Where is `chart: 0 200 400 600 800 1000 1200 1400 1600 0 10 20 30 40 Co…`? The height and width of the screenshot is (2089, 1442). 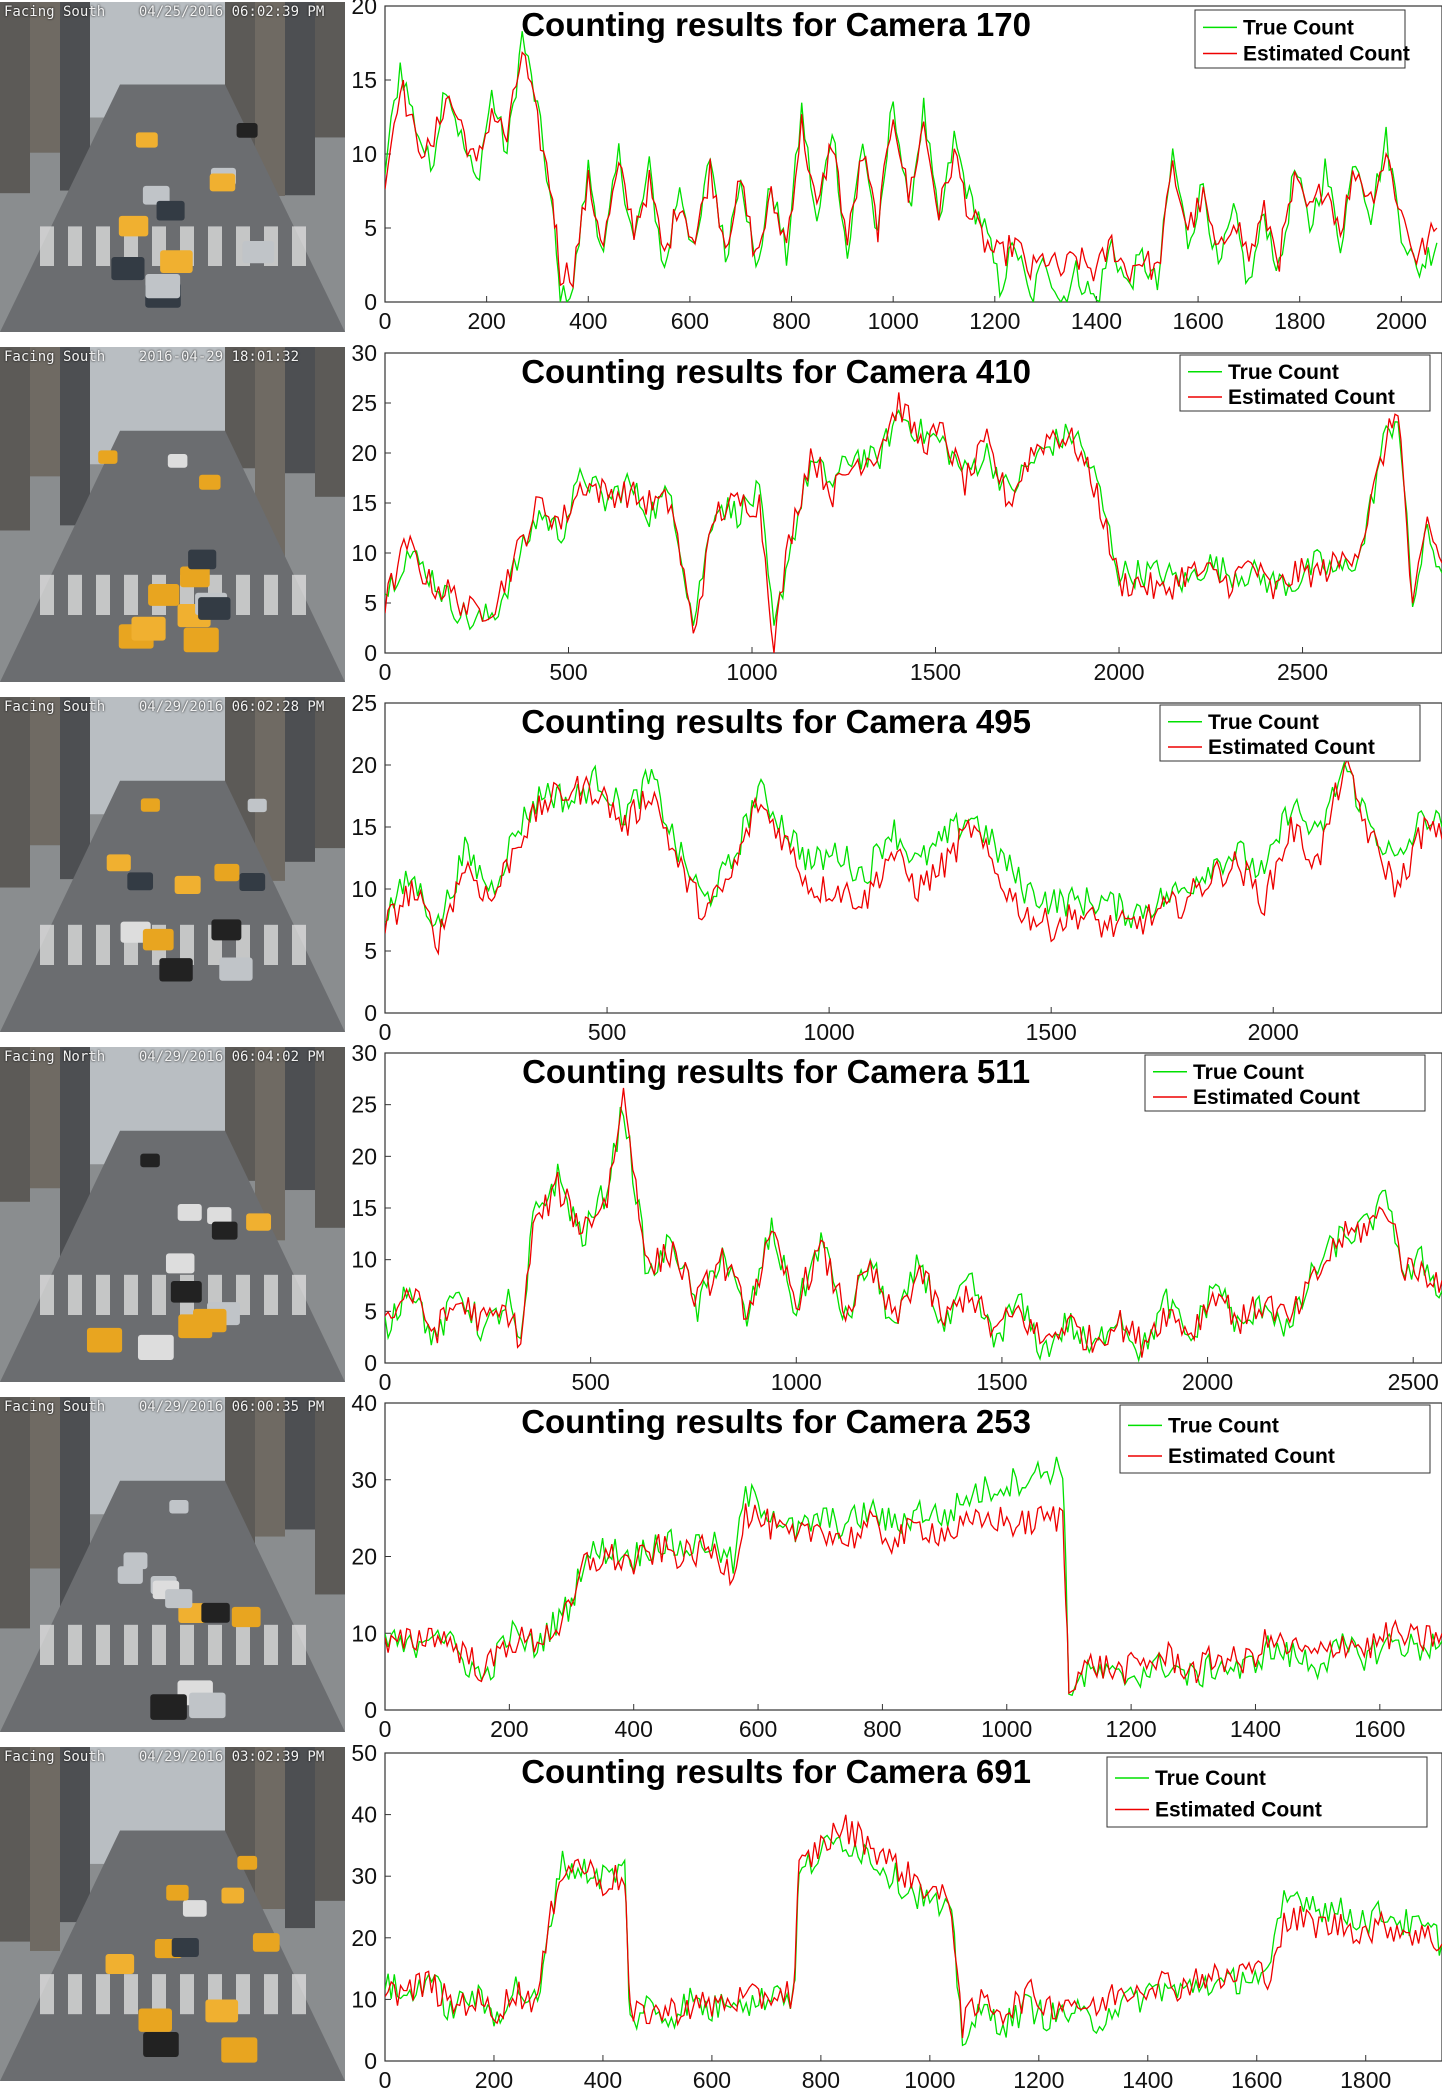 chart: 0 200 400 600 800 1000 1200 1400 1600 0 10 20 30 40 Co… is located at coordinates (896, 1567).